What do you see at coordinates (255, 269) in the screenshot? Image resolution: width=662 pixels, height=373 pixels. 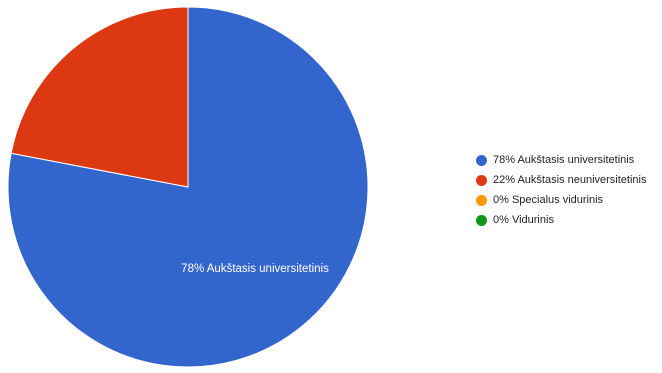 I see `slice-label: 78% Aukštasis universitetinis` at bounding box center [255, 269].